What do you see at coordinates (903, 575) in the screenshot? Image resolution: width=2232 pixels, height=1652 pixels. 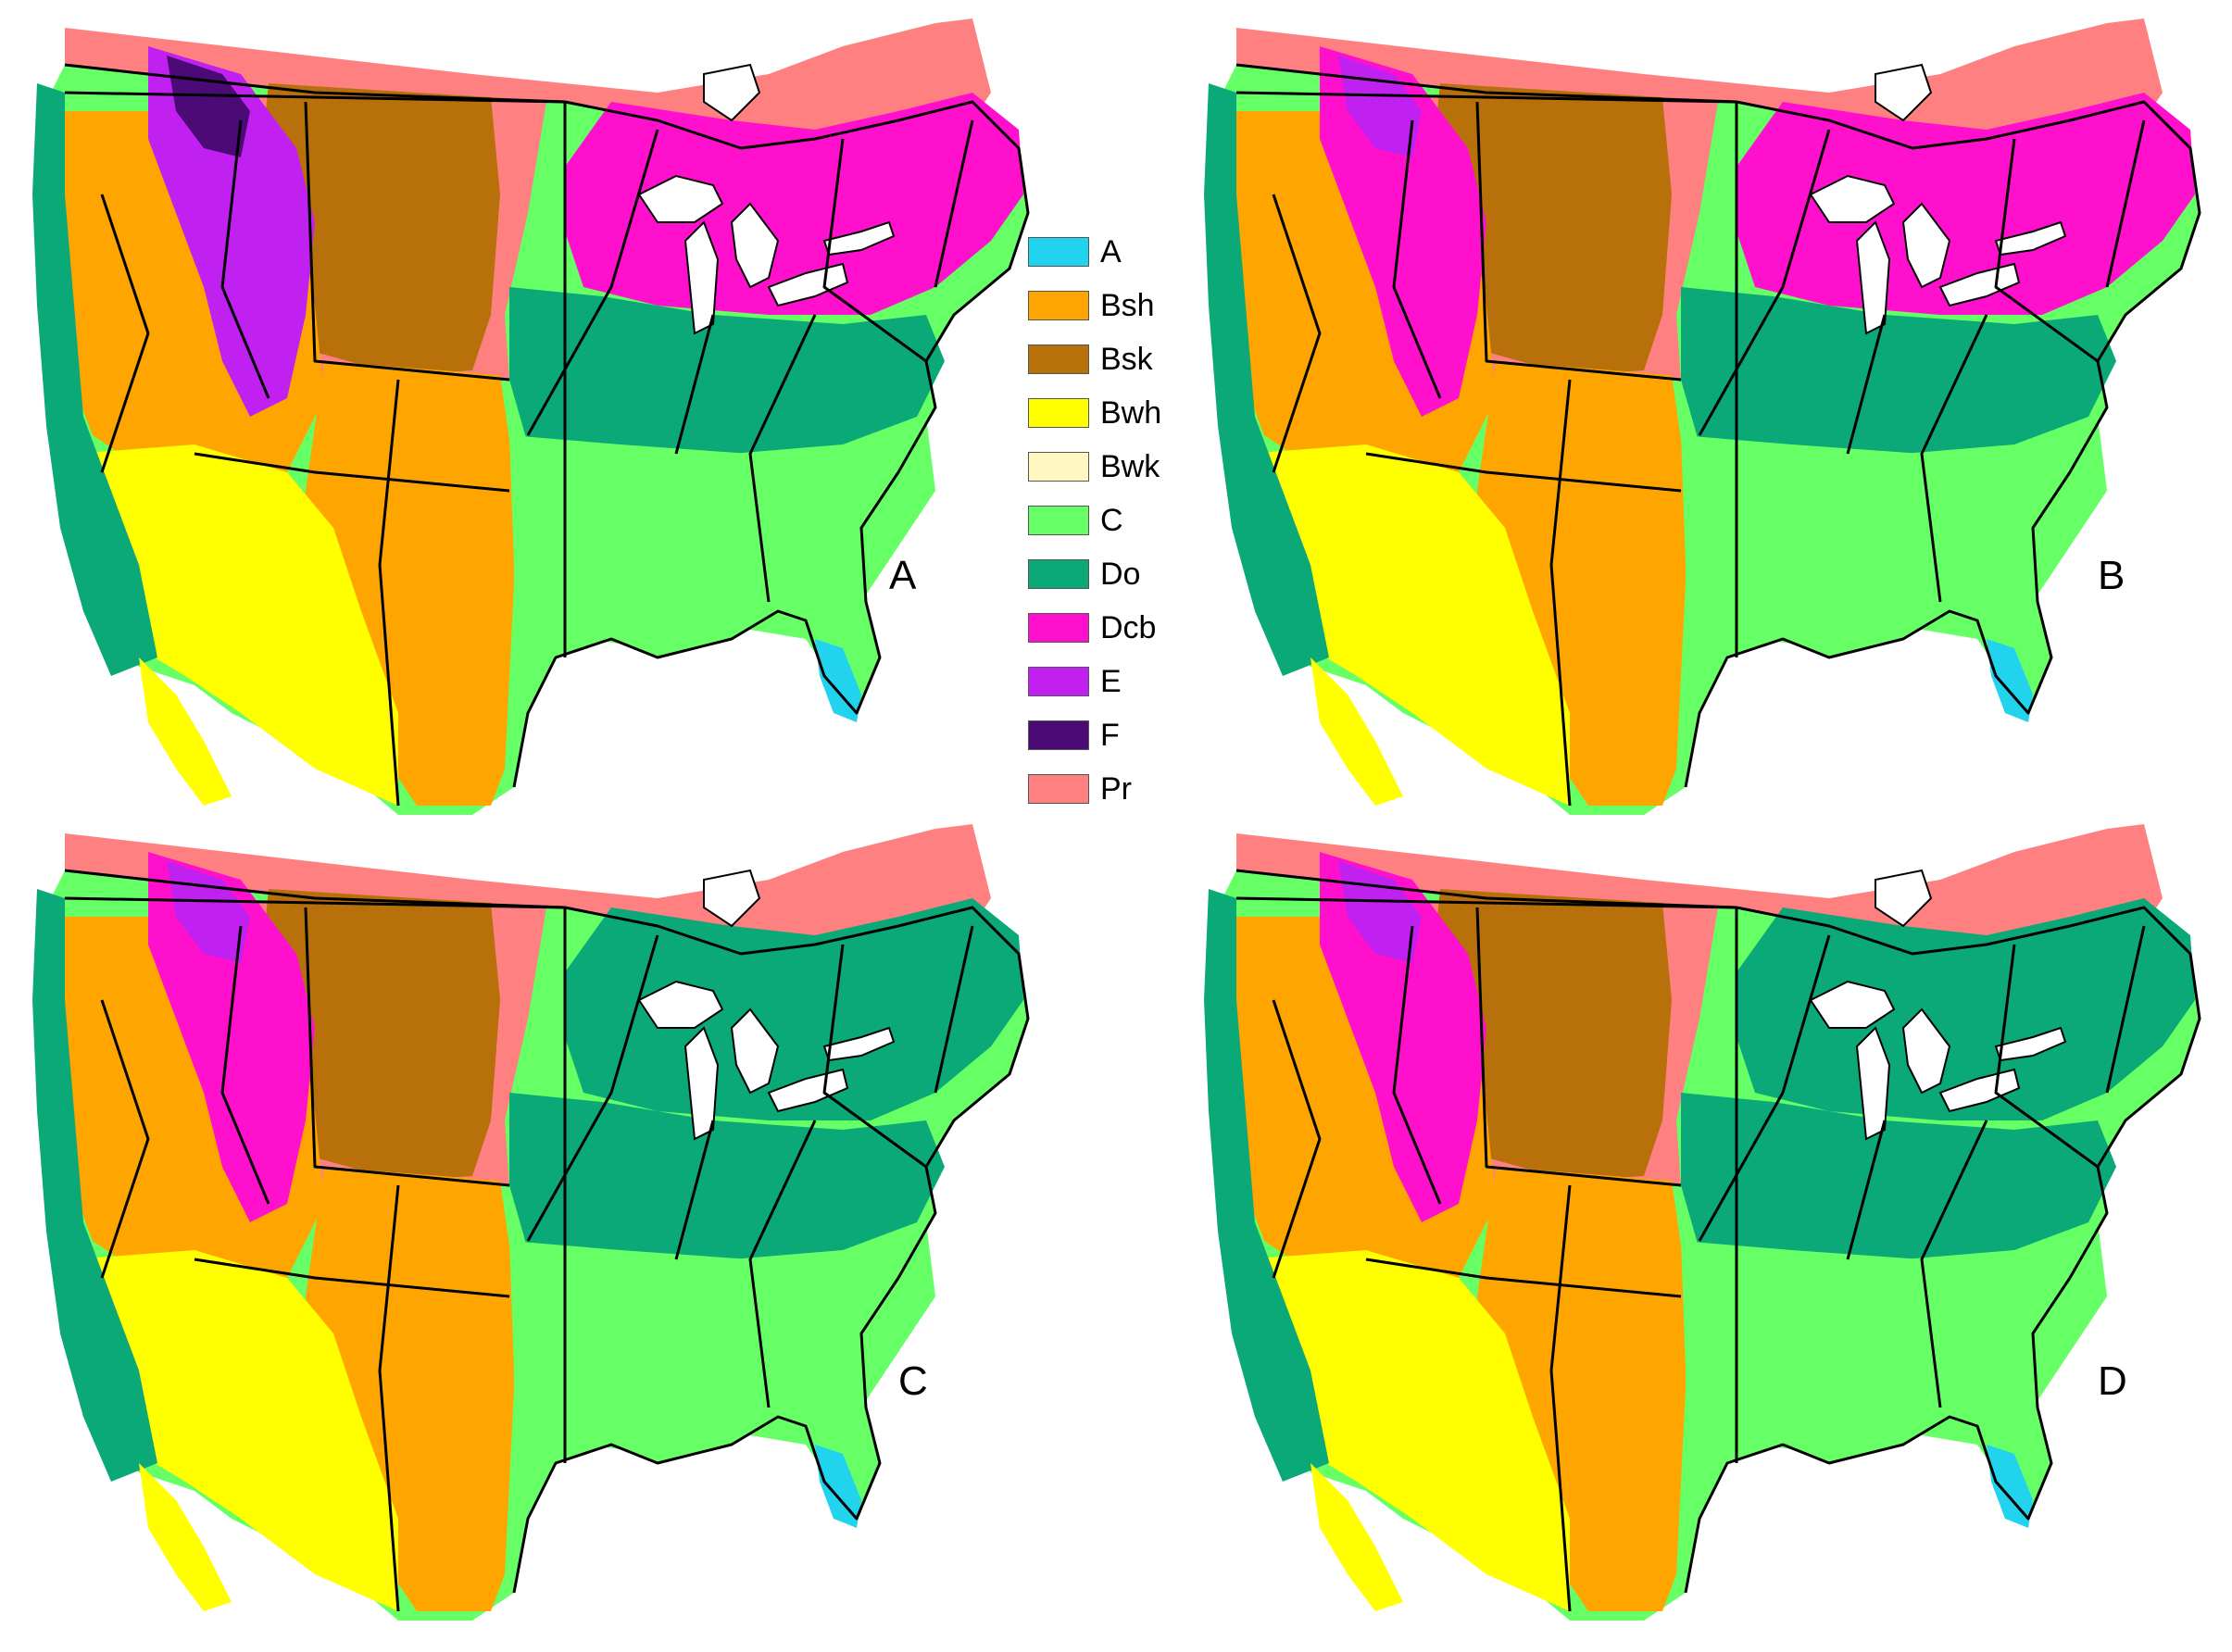 I see `panel-label-a: A` at bounding box center [903, 575].